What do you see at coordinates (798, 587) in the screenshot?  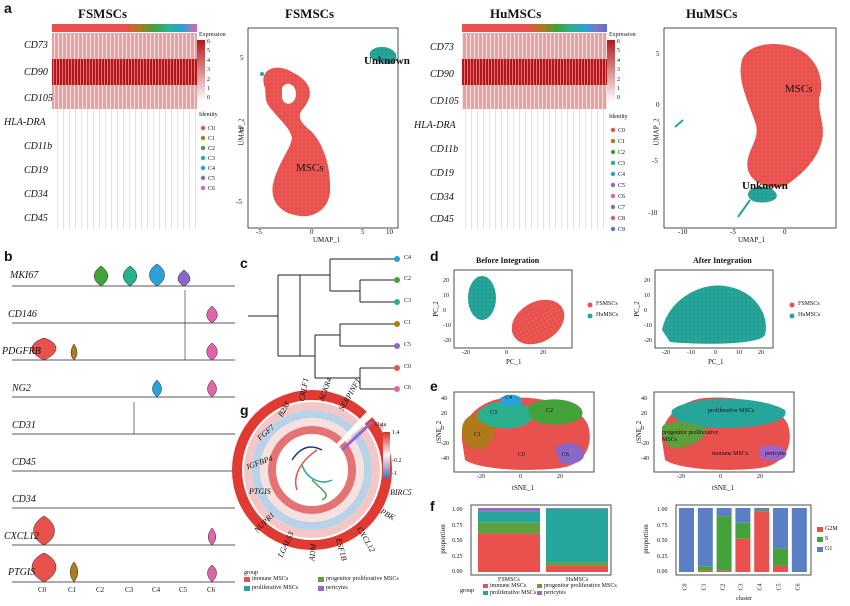 I see `bar-right-xtick-c6: C6` at bounding box center [798, 587].